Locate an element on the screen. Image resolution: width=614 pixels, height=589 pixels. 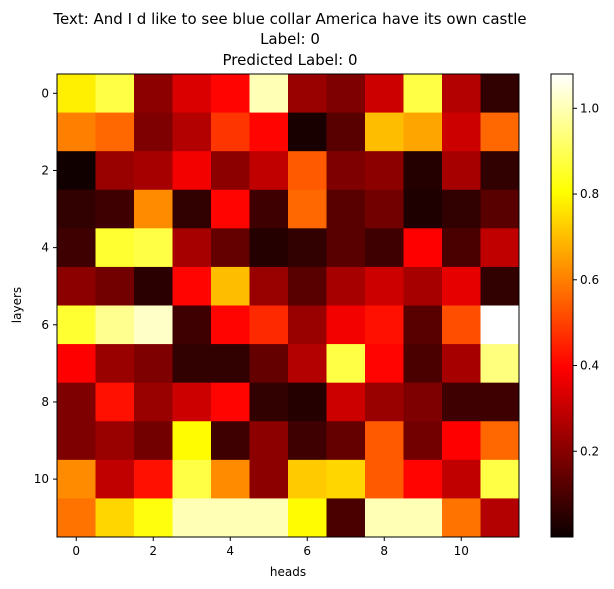
y-tick-label: 6 is located at coordinates (45, 325).